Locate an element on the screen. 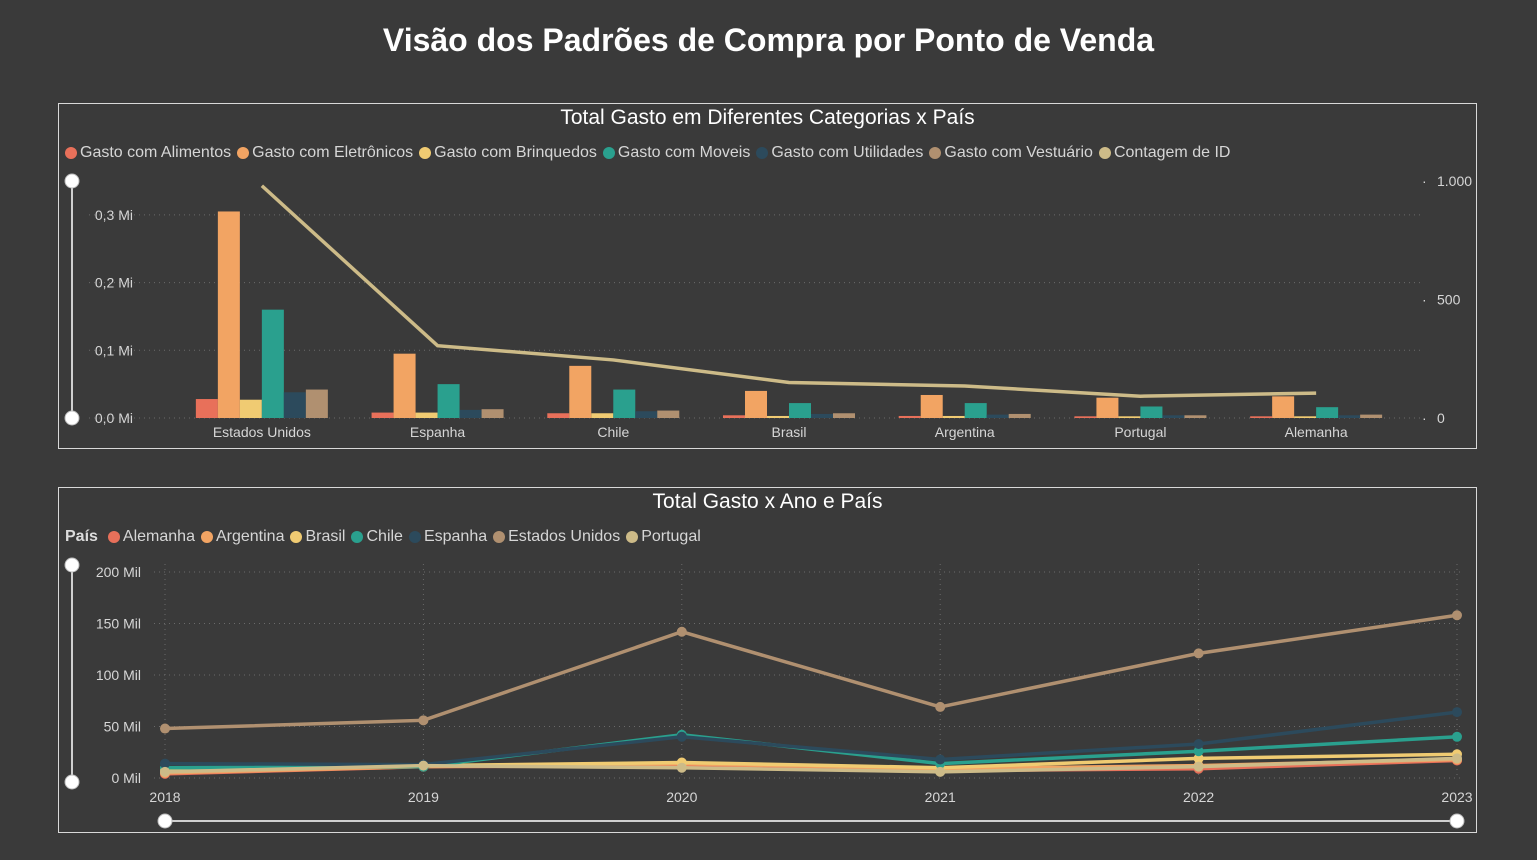 This screenshot has width=1537, height=860. bar-chart-x-tick-label: Argentina is located at coordinates (965, 432).